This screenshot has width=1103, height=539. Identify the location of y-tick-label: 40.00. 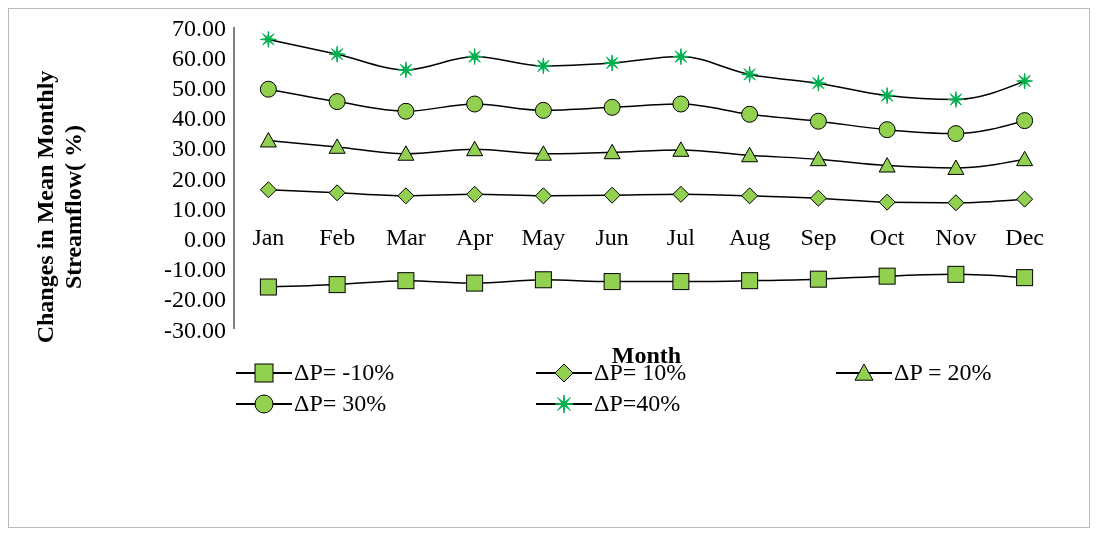
(199, 118).